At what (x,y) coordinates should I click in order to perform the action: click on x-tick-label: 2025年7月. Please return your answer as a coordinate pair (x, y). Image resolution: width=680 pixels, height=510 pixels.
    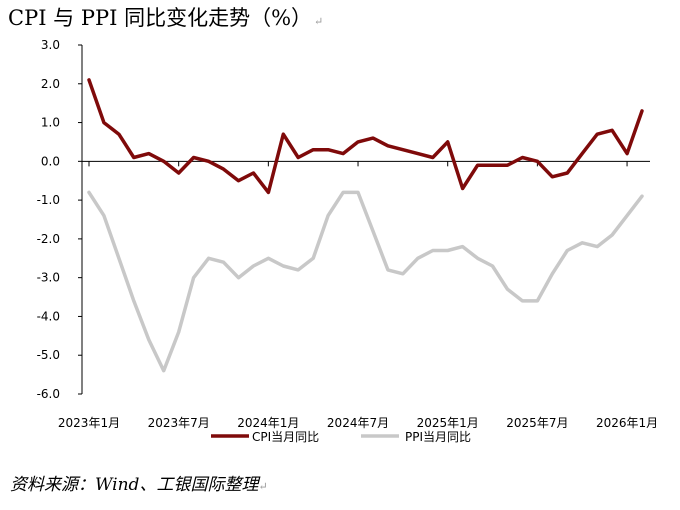
    Looking at the image, I should click on (537, 423).